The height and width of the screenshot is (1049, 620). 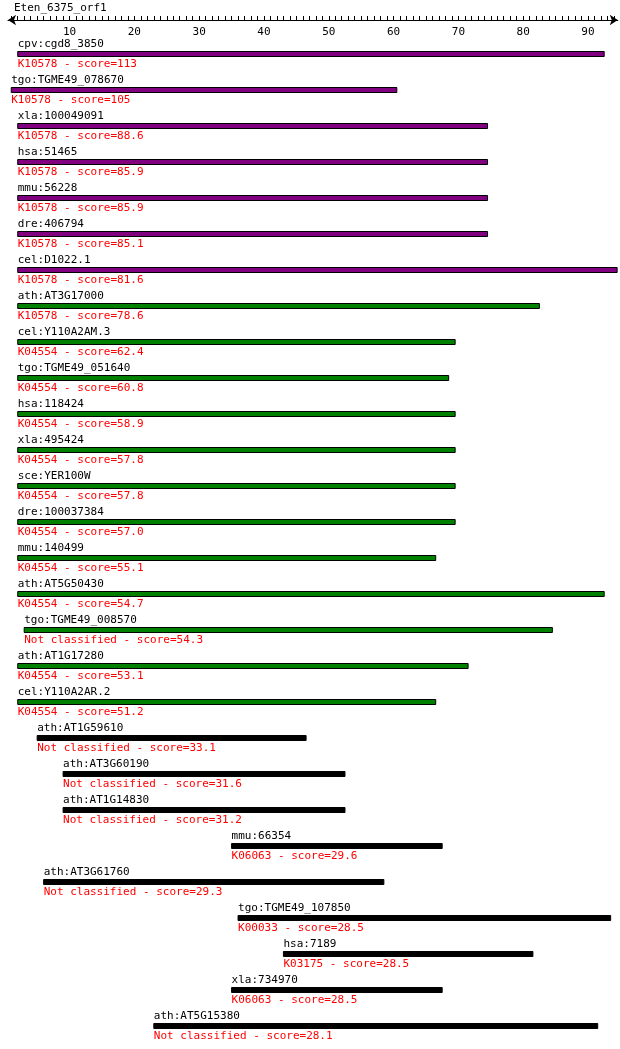 I want to click on y-tick-label: ath:AT1G17280, so click(x=60, y=655).